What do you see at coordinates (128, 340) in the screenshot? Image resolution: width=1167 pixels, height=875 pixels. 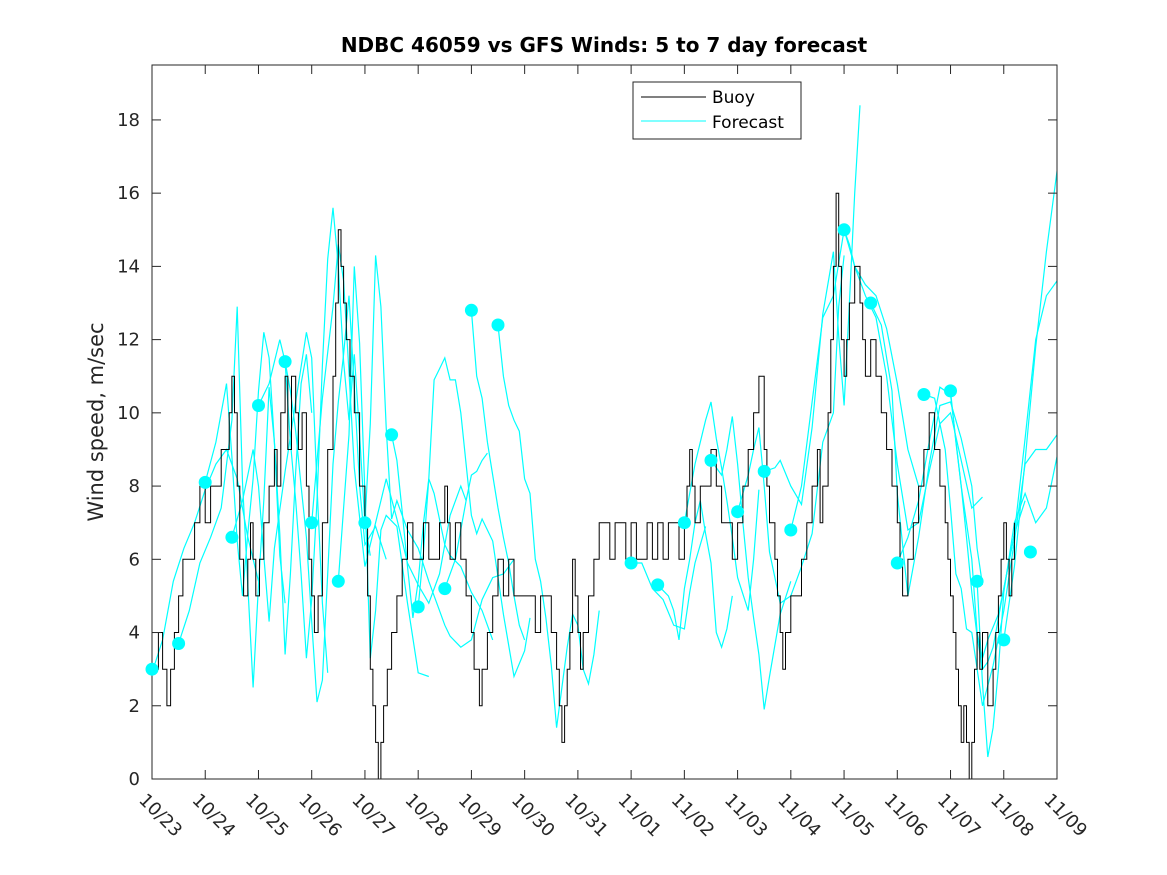 I see `y-tick-label: 12` at bounding box center [128, 340].